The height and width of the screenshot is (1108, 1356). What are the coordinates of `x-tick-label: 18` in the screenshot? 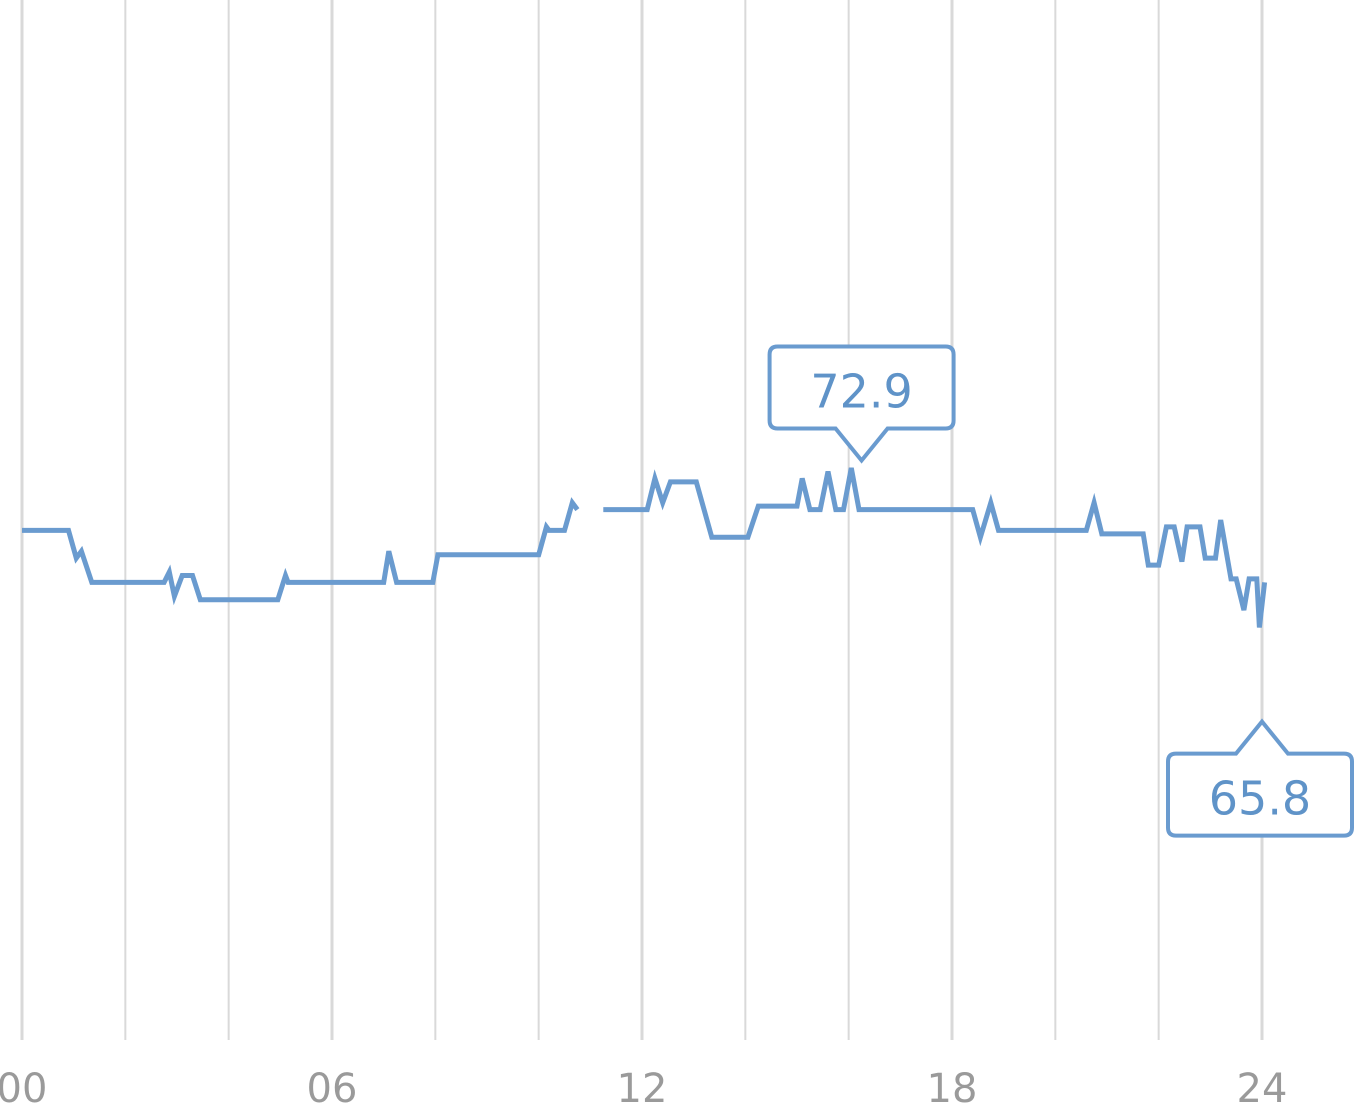 It's located at (952, 1087).